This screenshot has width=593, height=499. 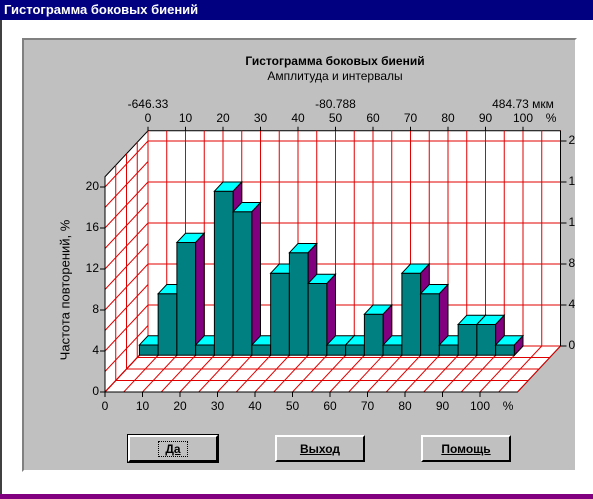 I want to click on y-tick-label: 12, so click(x=93, y=268).